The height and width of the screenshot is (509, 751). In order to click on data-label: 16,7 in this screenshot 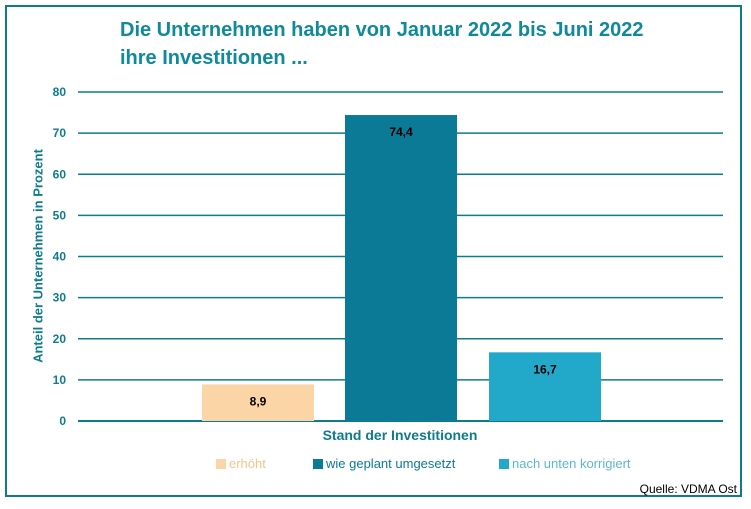, I will do `click(545, 369)`.